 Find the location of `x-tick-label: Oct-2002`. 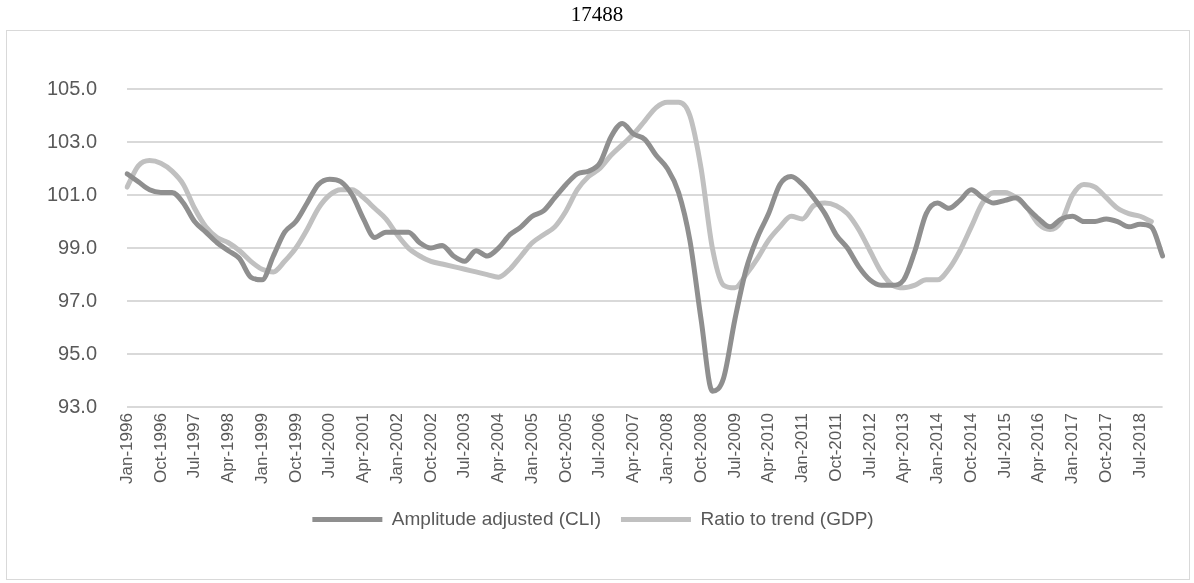

x-tick-label: Oct-2002 is located at coordinates (430, 448).